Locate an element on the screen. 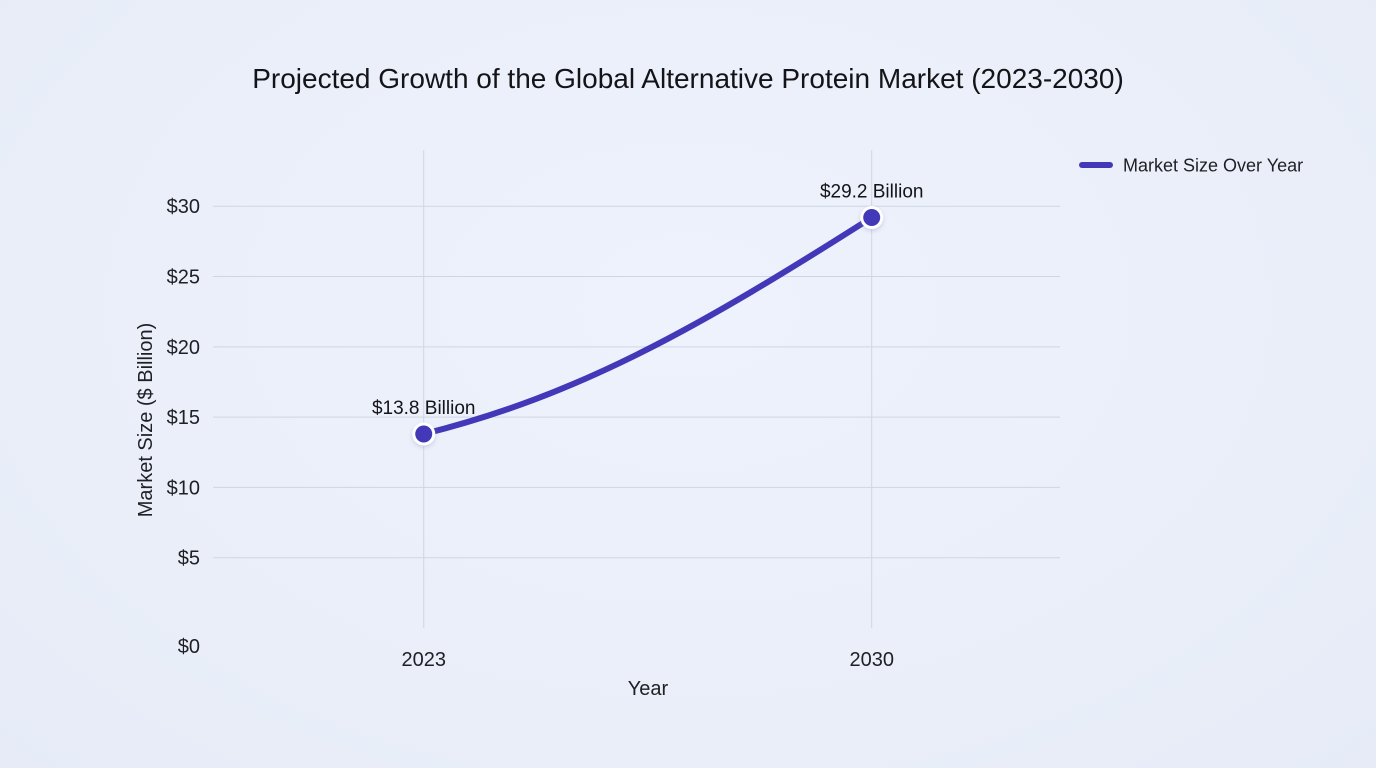  x-tick-label: 2030 is located at coordinates (871, 660).